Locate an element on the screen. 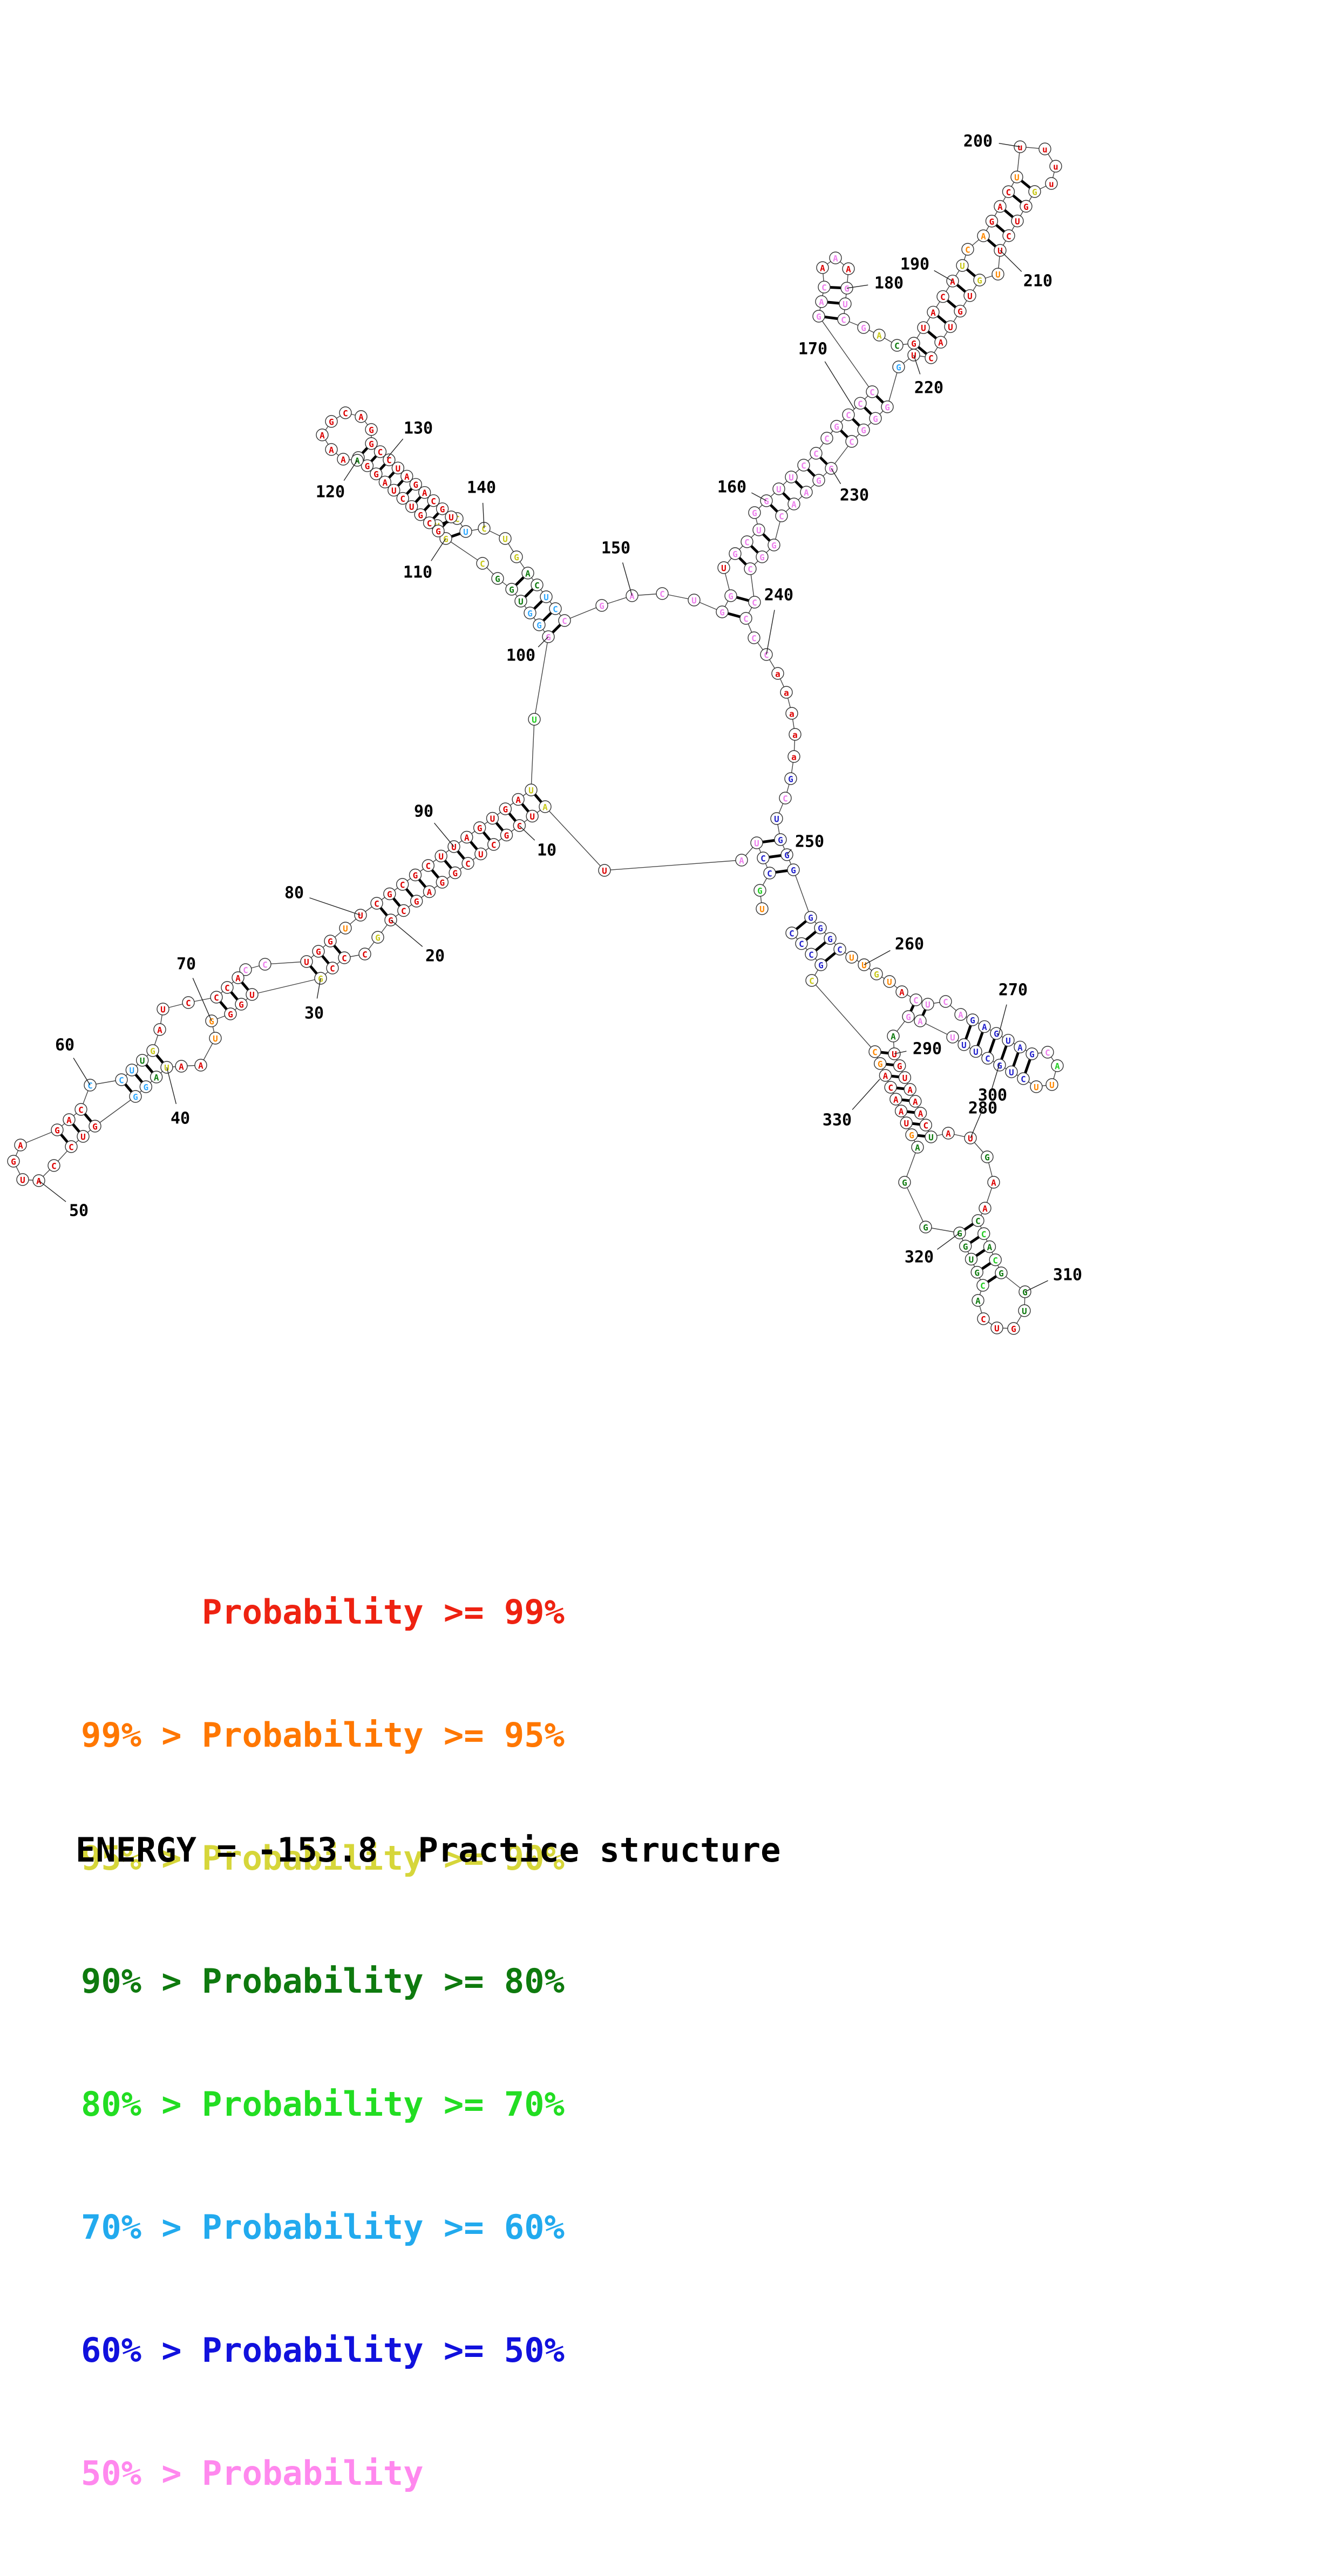 This screenshot has height=2576, width=1338. position-label-140: 140 is located at coordinates (482, 488).